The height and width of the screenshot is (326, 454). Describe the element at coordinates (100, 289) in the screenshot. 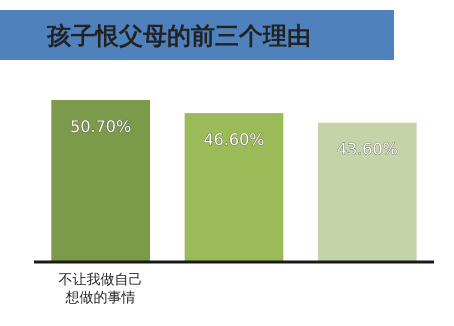

I see `x-tick-label: 不让我做自己想做的事情` at that location.